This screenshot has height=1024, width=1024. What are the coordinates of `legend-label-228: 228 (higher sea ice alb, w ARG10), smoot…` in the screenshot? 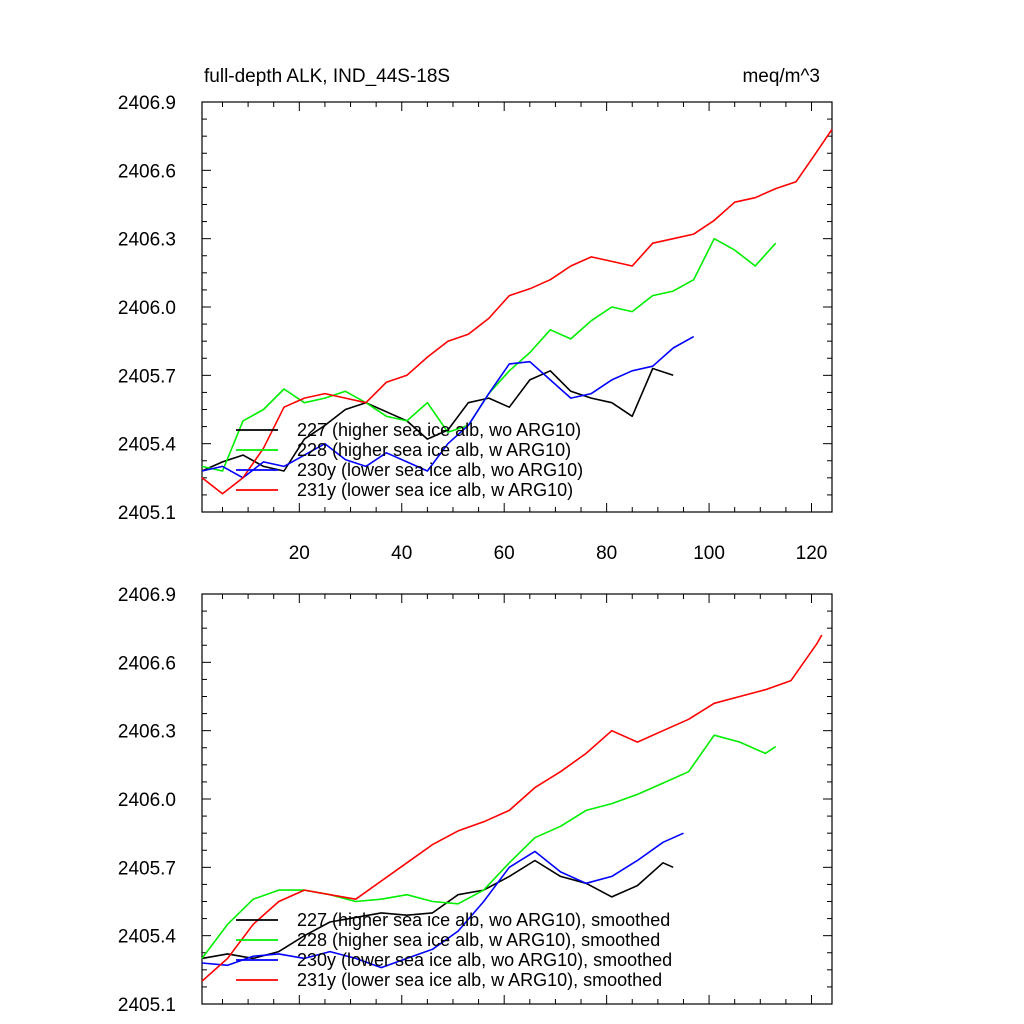 It's located at (478, 940).